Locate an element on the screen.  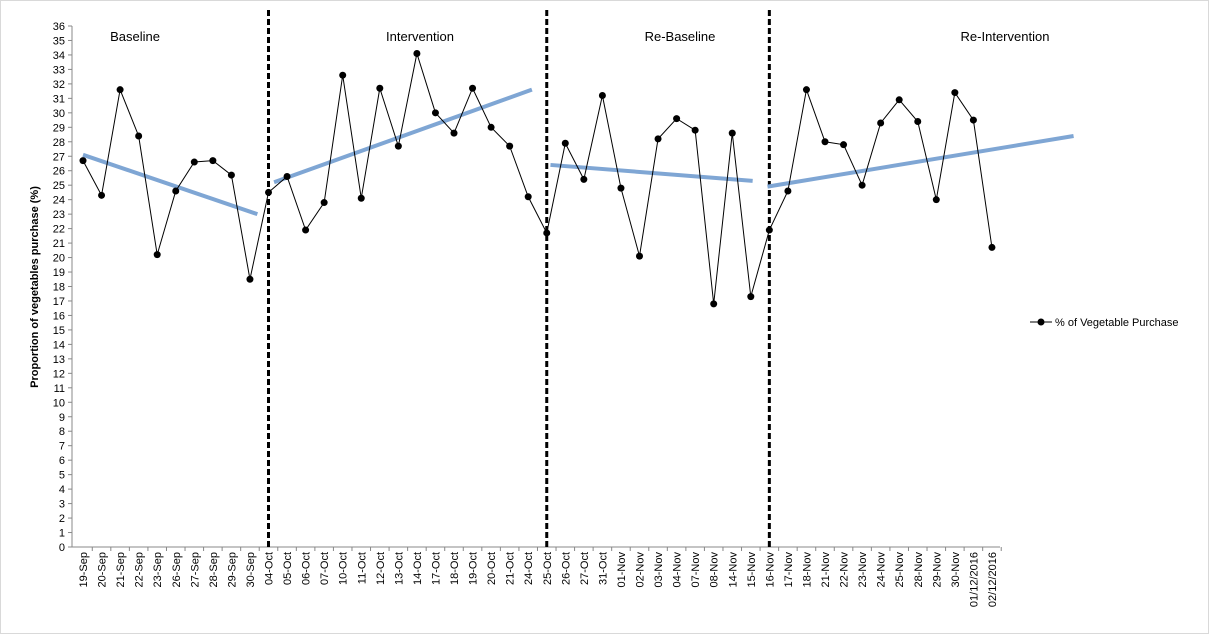
x-tick-label: 21-Sep is located at coordinates (121, 569).